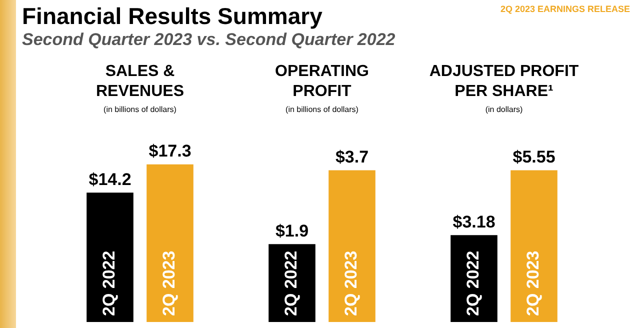 Image resolution: width=640 pixels, height=328 pixels. Describe the element at coordinates (322, 82) in the screenshot. I see `chart-title: OPERATING PROFIT` at that location.